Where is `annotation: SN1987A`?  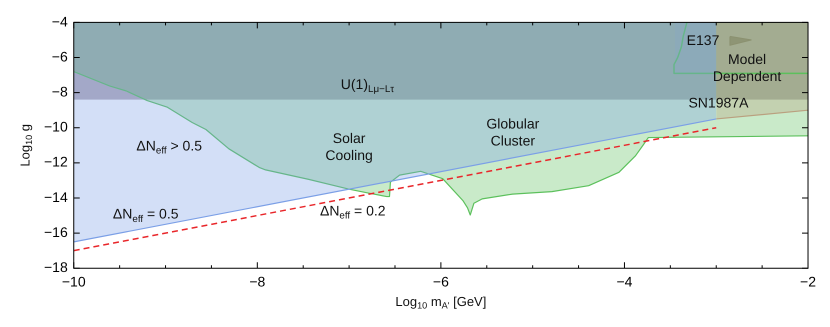
annotation: SN1987A is located at coordinates (719, 102).